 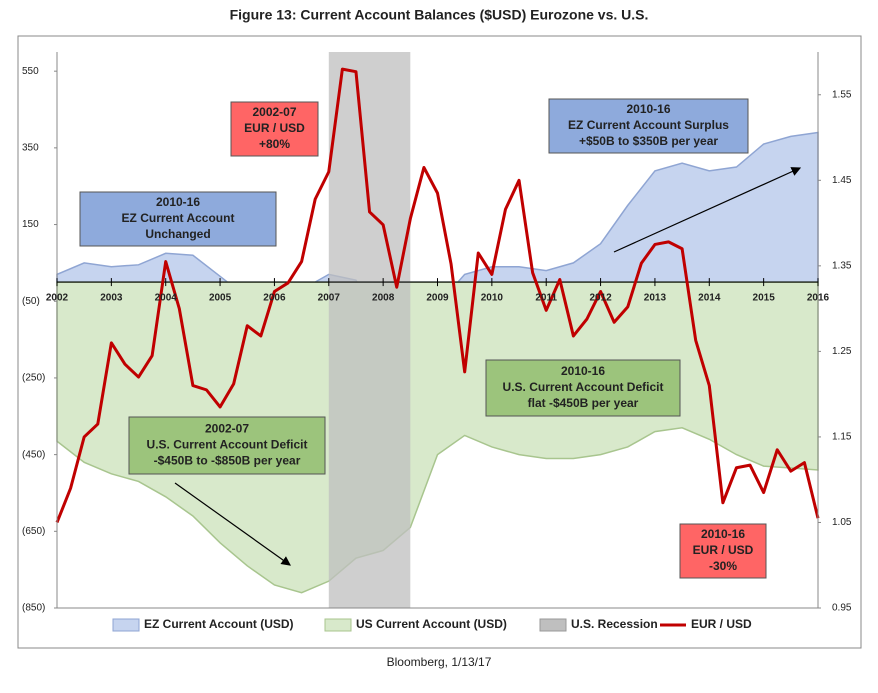 What do you see at coordinates (439, 662) in the screenshot?
I see `source: Bloomberg, 1/13/17` at bounding box center [439, 662].